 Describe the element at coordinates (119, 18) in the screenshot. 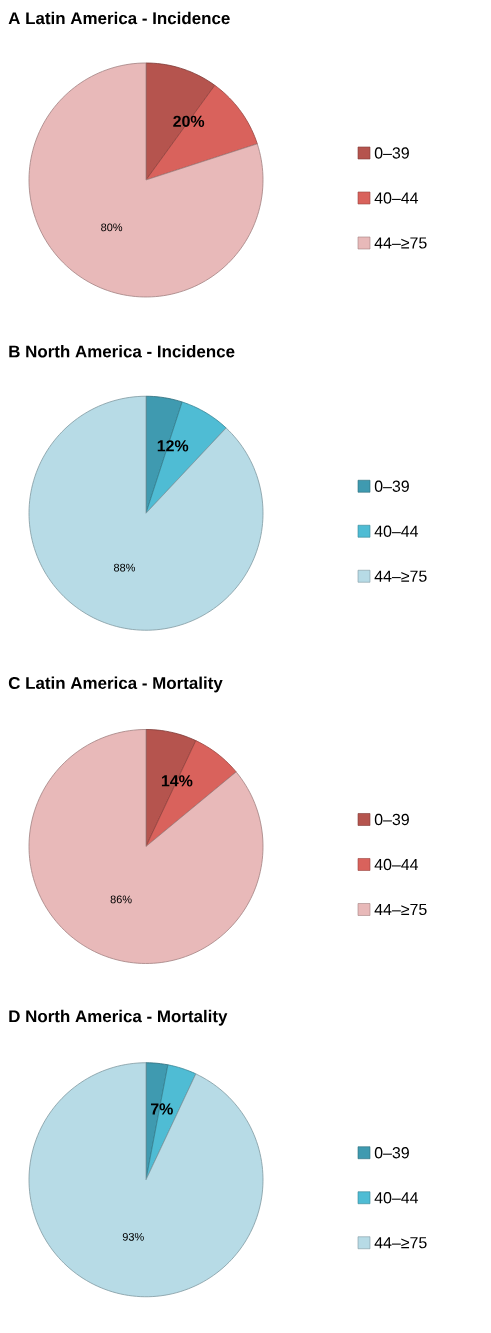

I see `chart-title: A Latin America - Incidence` at that location.